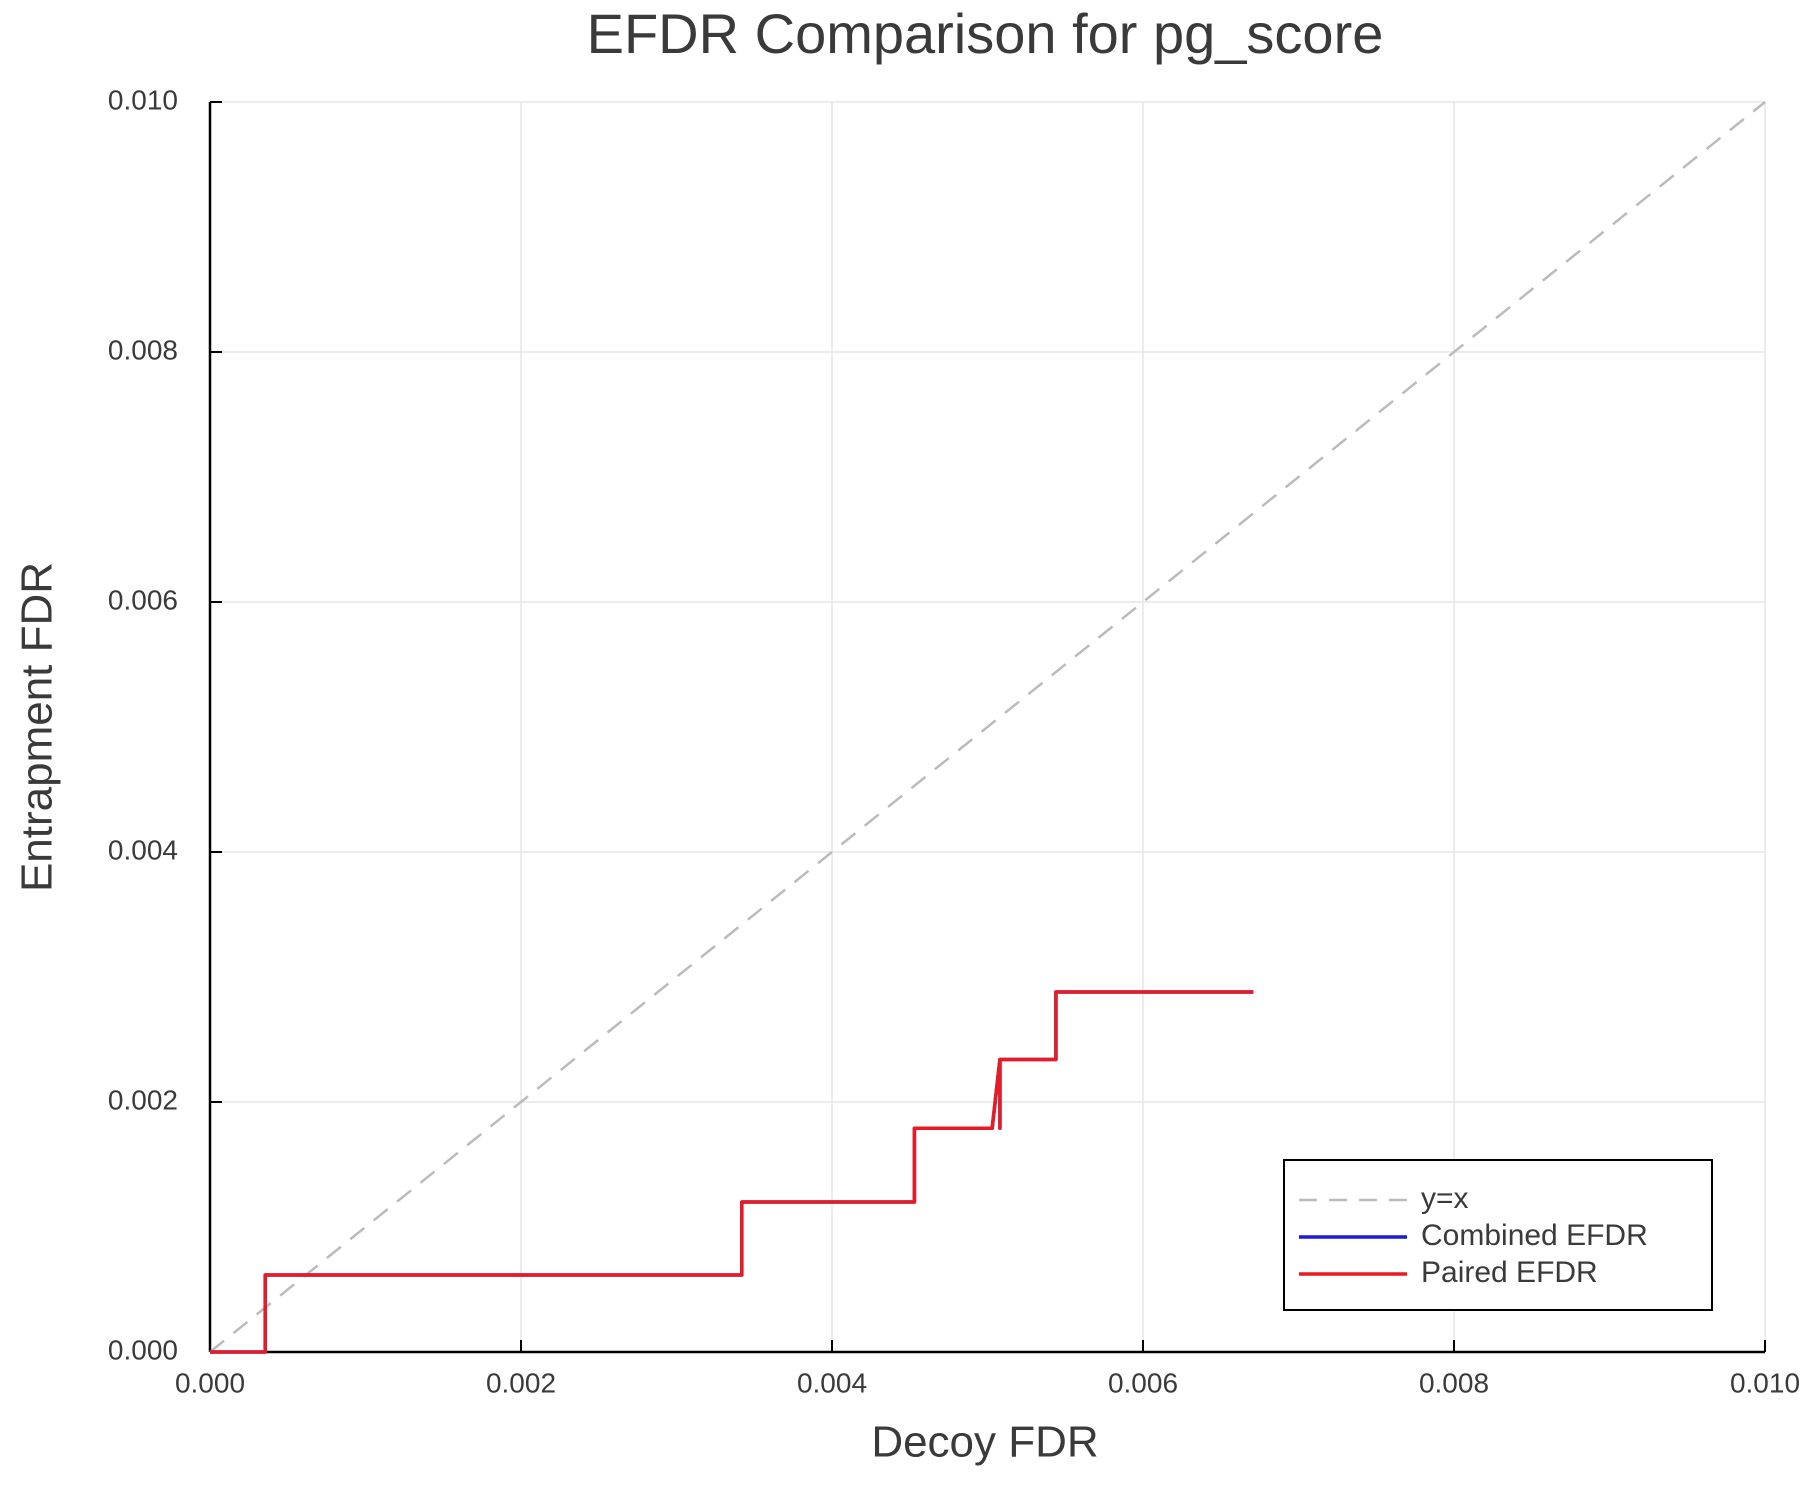 The height and width of the screenshot is (1500, 1800). What do you see at coordinates (984, 1442) in the screenshot?
I see `x-axis-label: Decoy FDR` at bounding box center [984, 1442].